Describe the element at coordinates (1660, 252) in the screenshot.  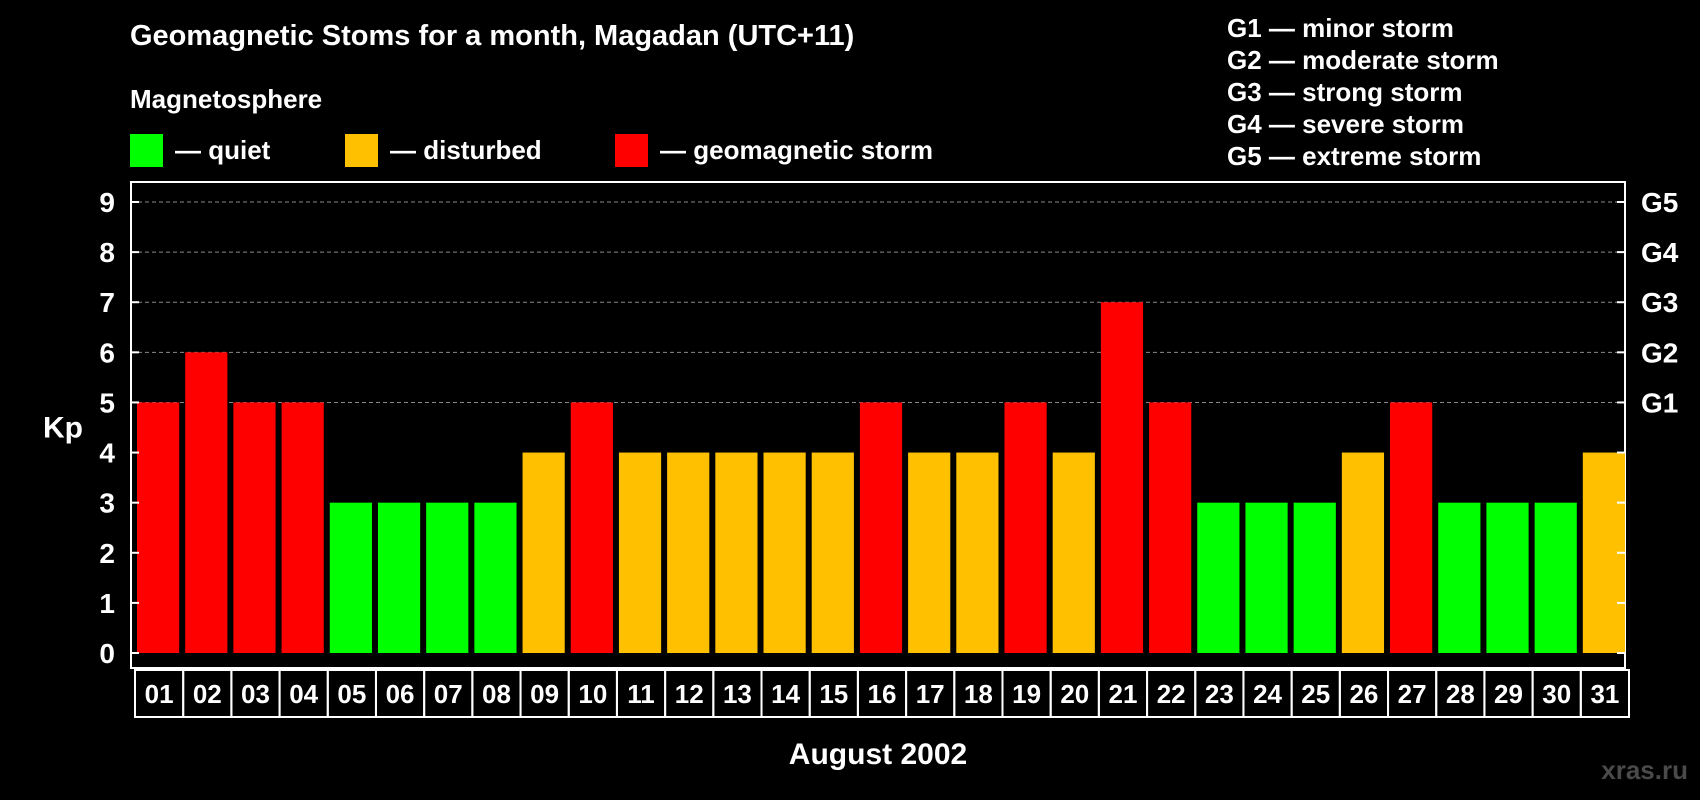
I see `g-tick-label: G4` at that location.